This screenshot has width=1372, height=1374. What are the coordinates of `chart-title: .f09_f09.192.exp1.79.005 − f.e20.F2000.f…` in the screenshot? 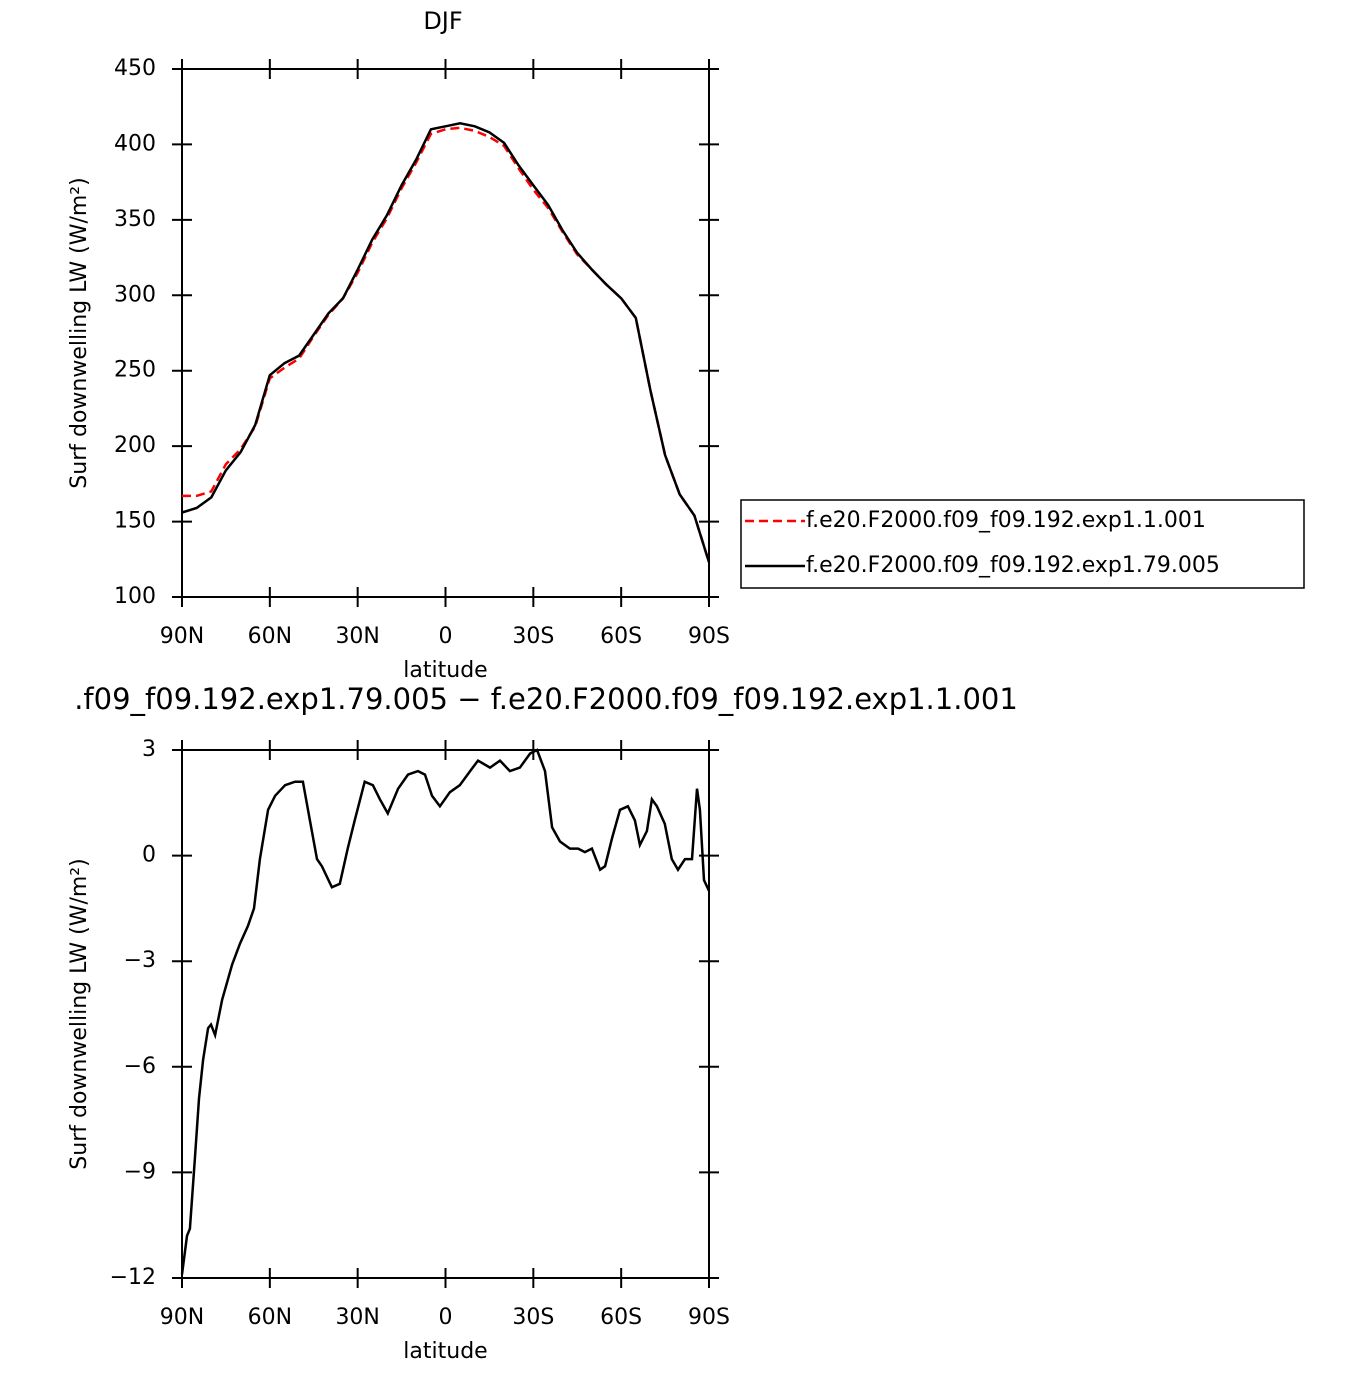 It's located at (546, 699).